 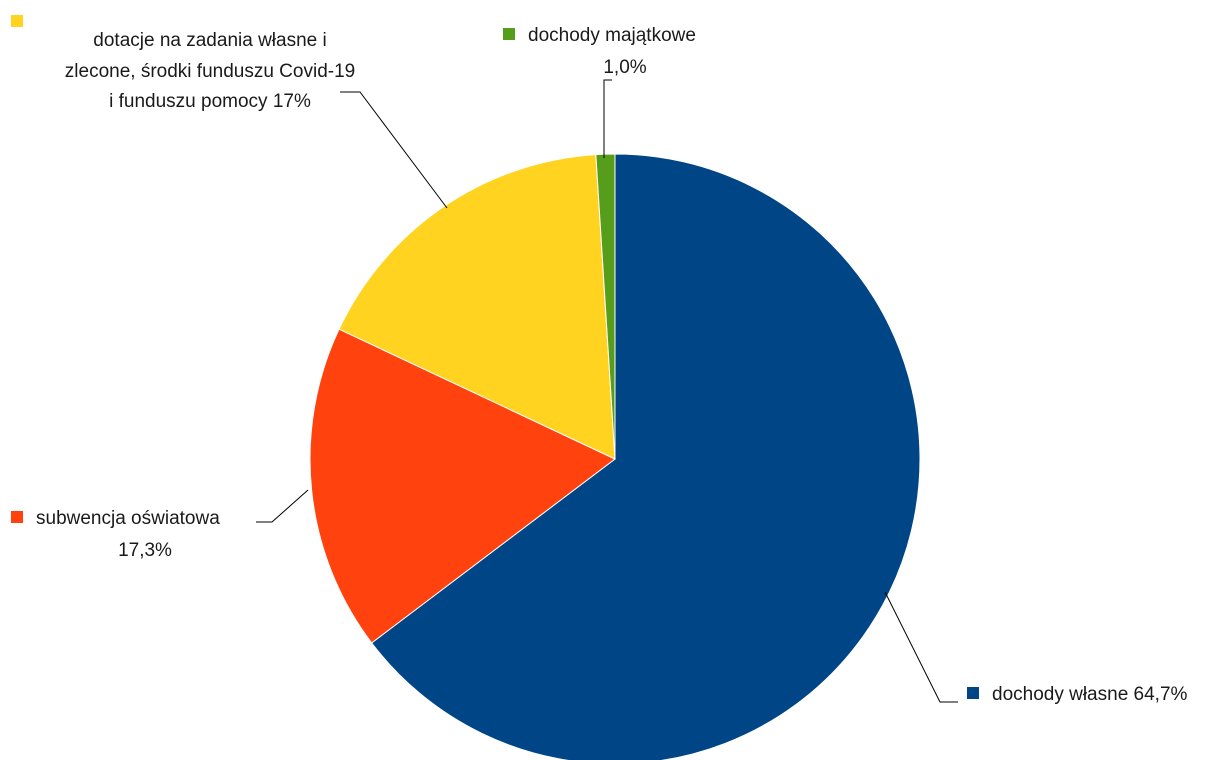 I want to click on pie-slice-dotacje, so click(x=477, y=307).